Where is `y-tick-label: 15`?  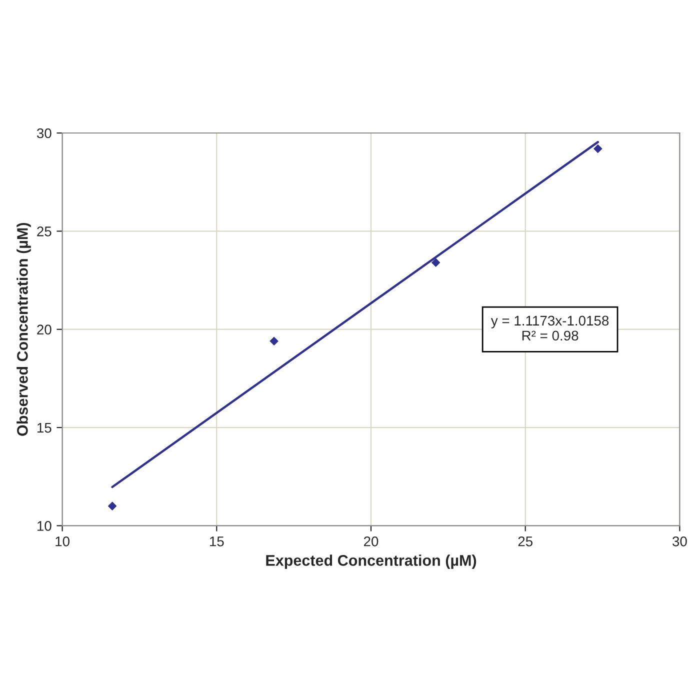
y-tick-label: 15 is located at coordinates (44, 428).